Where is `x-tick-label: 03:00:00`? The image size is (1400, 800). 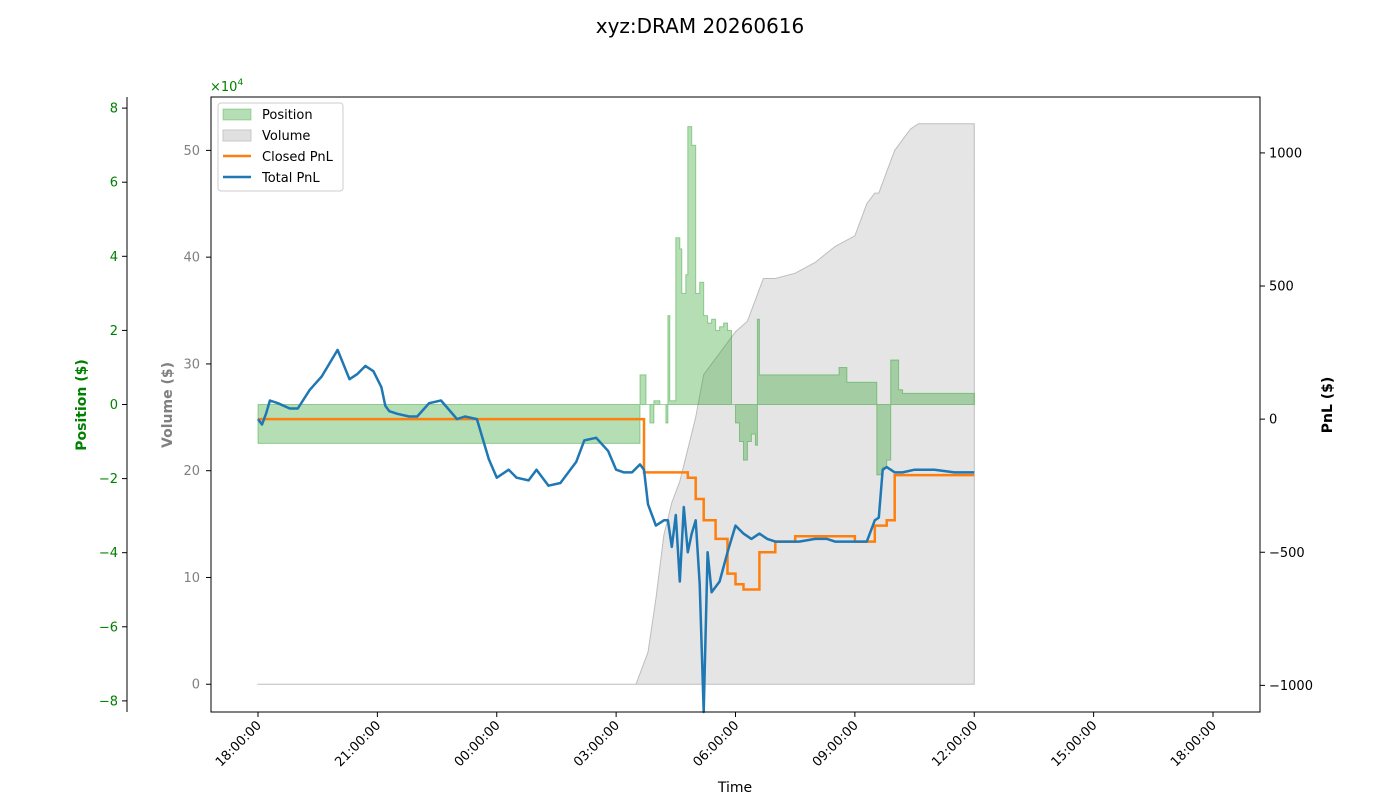
x-tick-label: 03:00:00 is located at coordinates (597, 744).